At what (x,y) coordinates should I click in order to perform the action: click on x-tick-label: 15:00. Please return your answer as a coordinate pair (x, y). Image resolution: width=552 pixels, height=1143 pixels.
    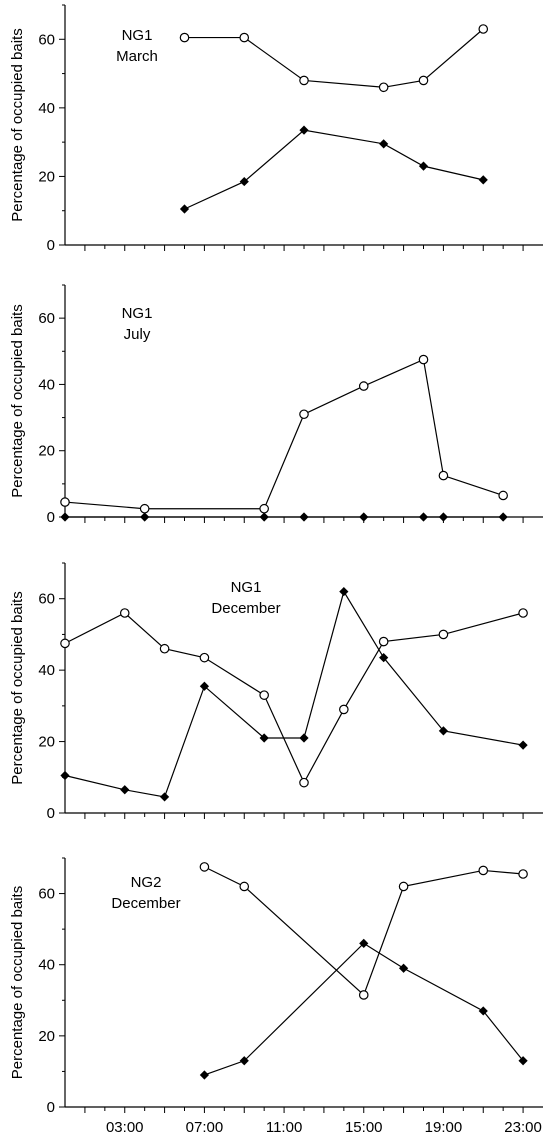
    Looking at the image, I should click on (364, 1127).